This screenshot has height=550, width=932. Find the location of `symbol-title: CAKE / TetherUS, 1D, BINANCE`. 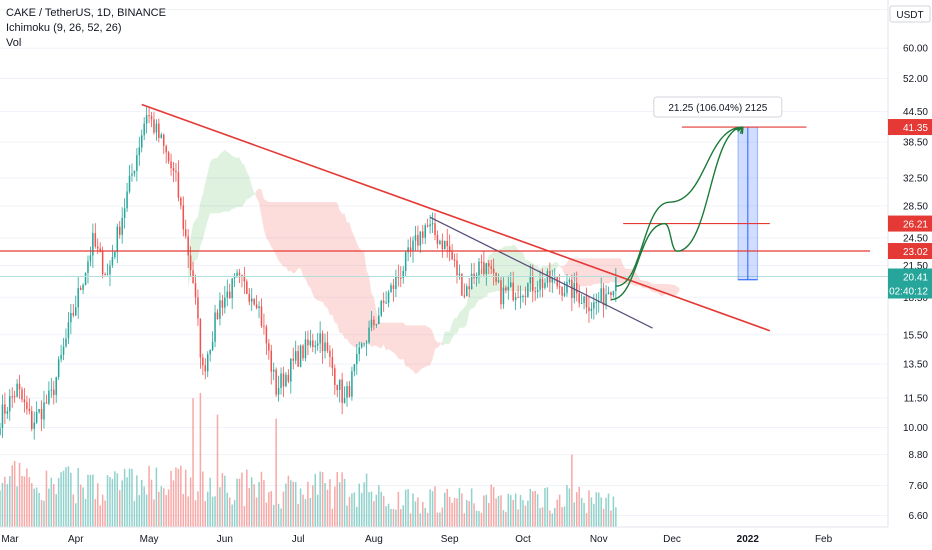

symbol-title: CAKE / TetherUS, 1D, BINANCE is located at coordinates (86, 13).